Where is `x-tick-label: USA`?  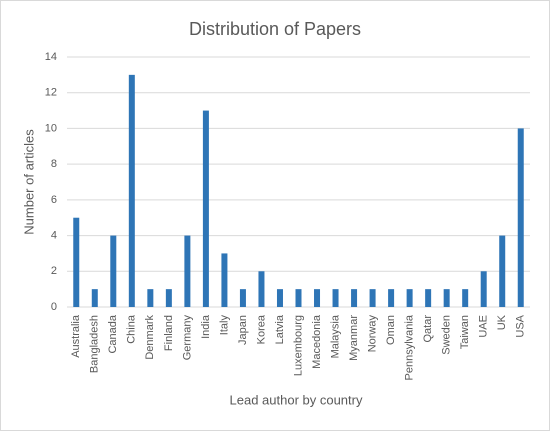
x-tick-label: USA is located at coordinates (521, 325).